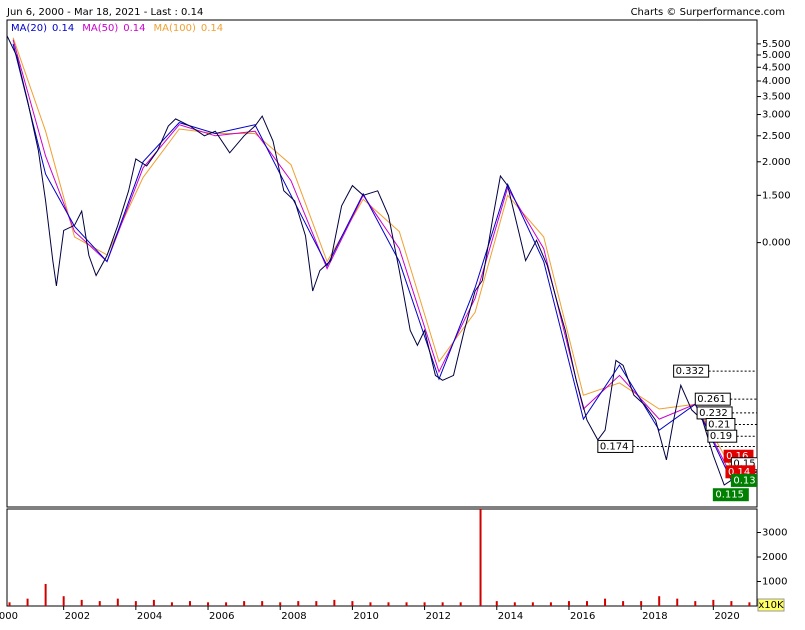 The width and height of the screenshot is (805, 630). Describe the element at coordinates (739, 472) in the screenshot. I see `level-label: 0.14` at that location.